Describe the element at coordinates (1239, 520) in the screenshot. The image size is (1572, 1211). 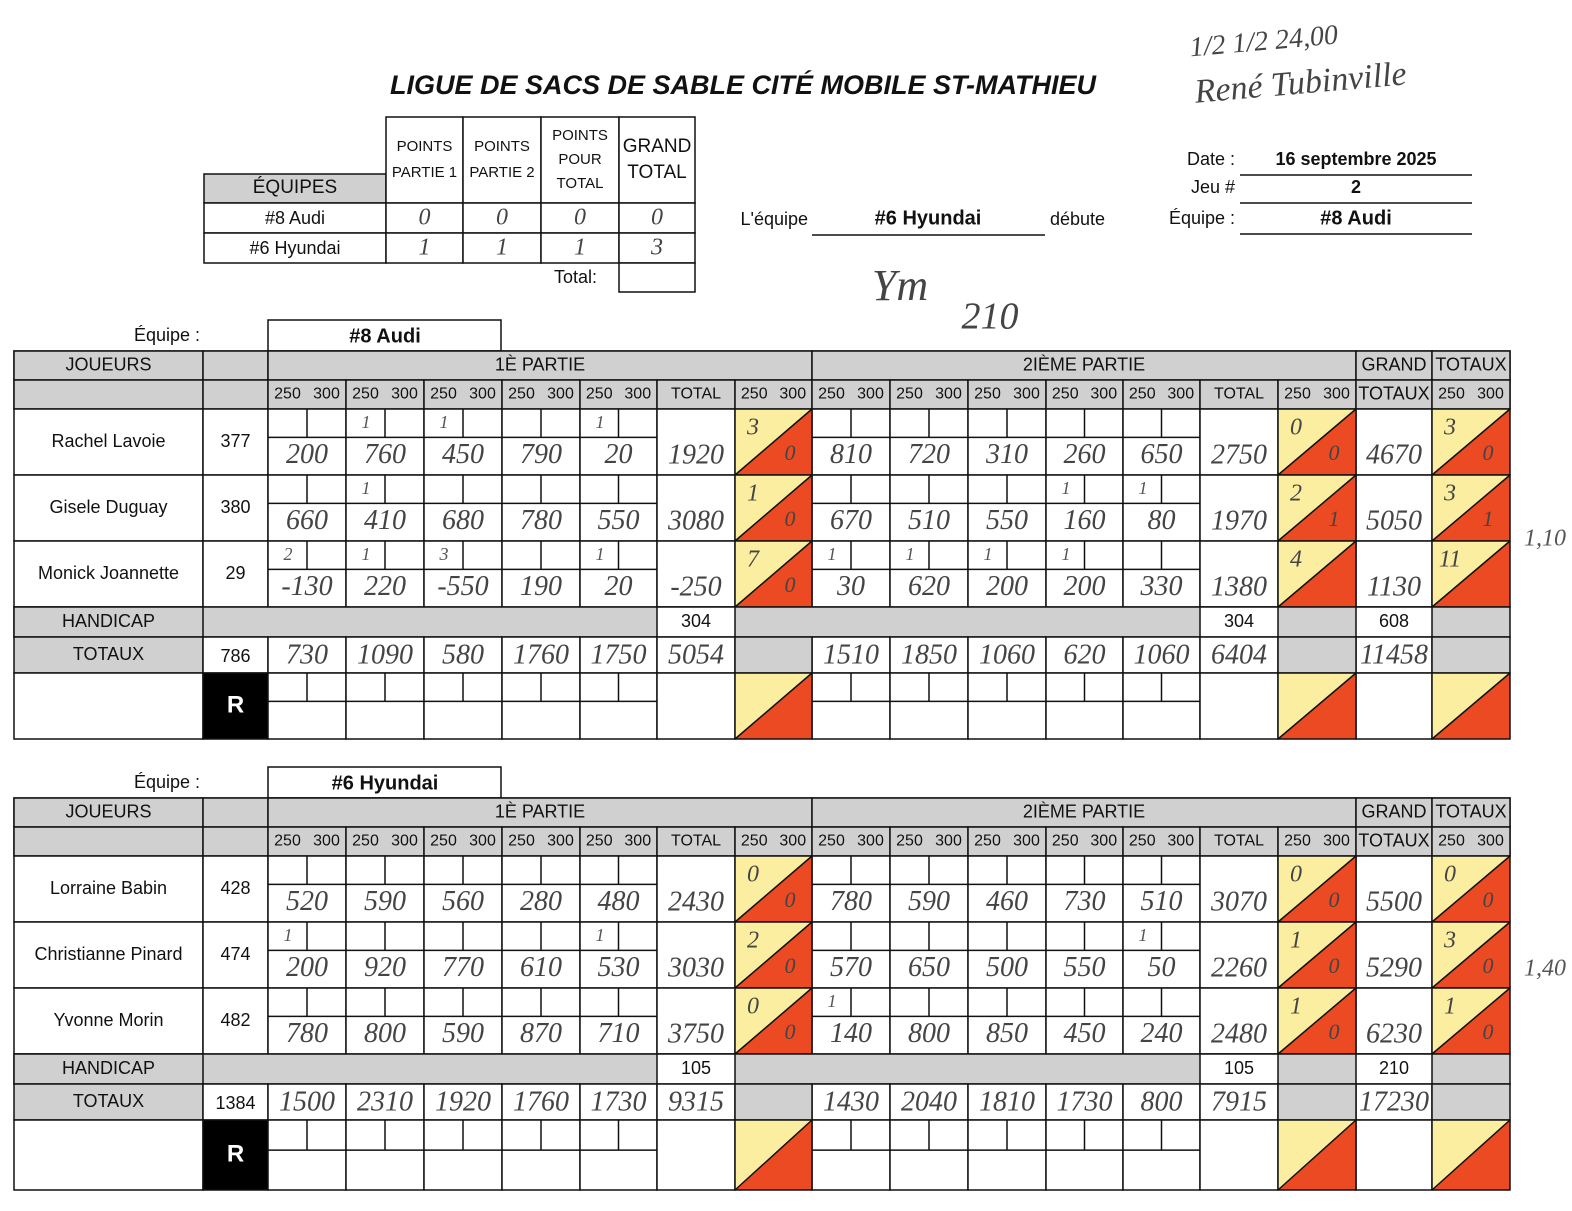
I see `label: 1970` at that location.